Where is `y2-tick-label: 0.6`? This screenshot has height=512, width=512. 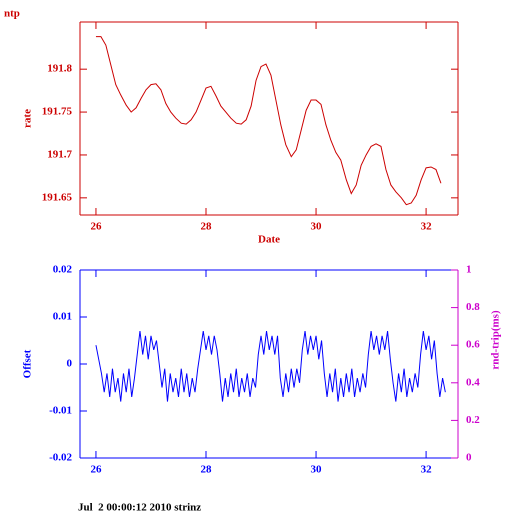
y2-tick-label: 0.6 is located at coordinates (473, 345).